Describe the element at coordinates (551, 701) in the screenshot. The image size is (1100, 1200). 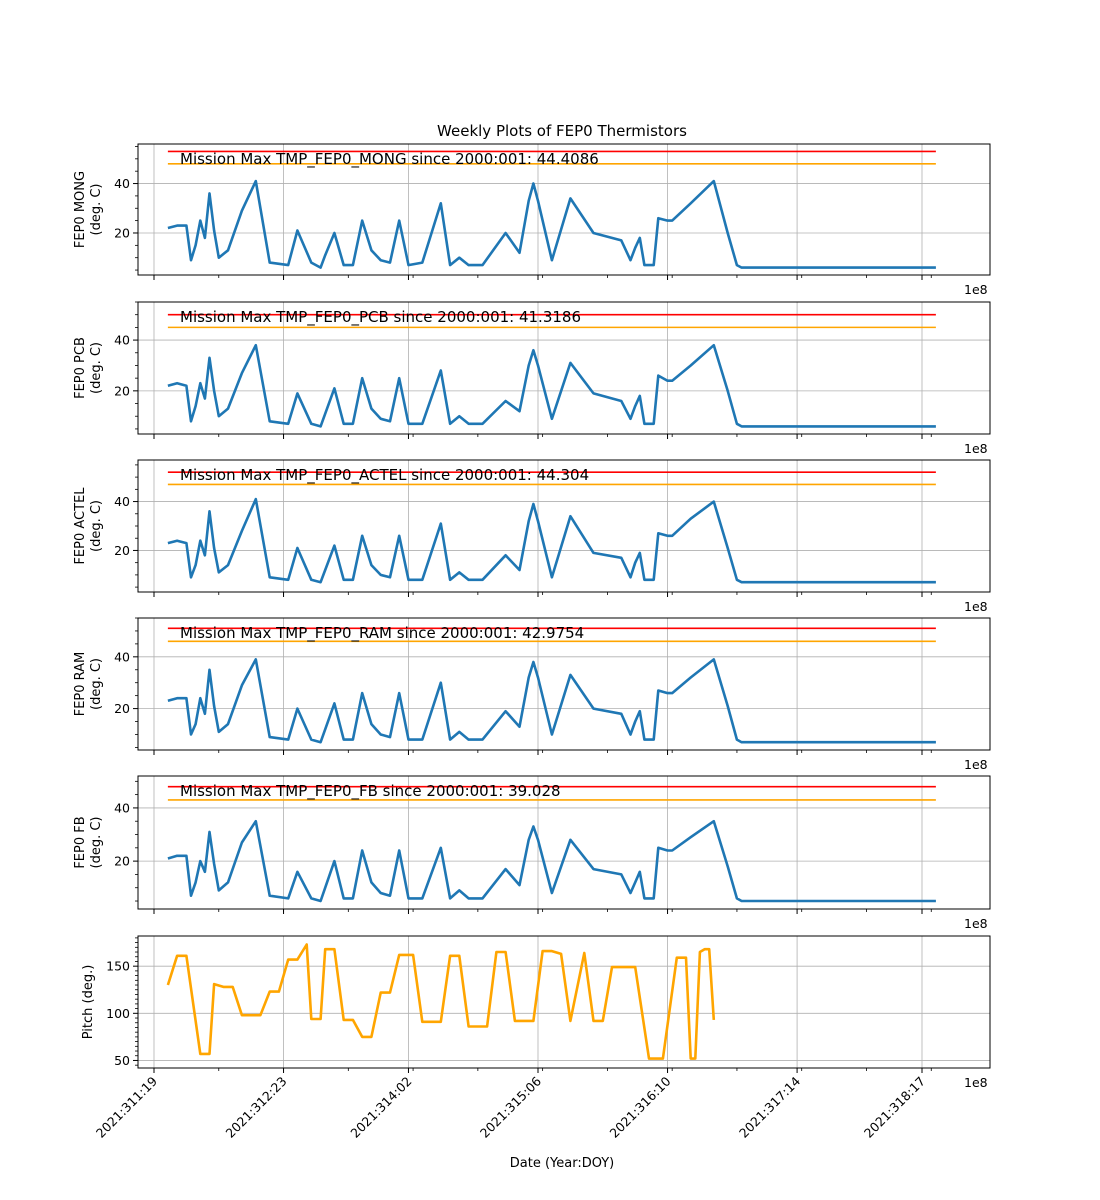
I see `series-line-ram` at that location.